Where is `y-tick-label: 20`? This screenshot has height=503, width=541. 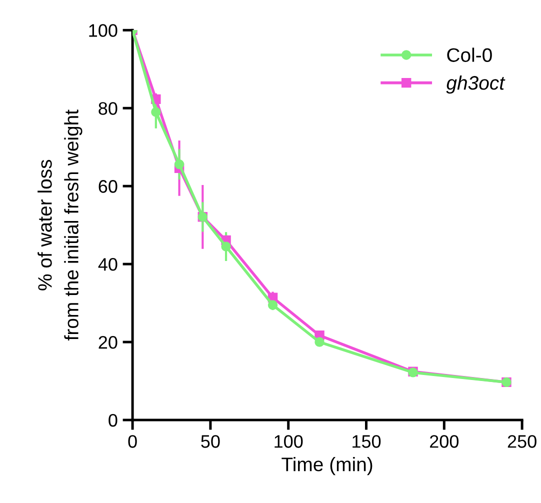 y-tick-label: 20 is located at coordinates (108, 342).